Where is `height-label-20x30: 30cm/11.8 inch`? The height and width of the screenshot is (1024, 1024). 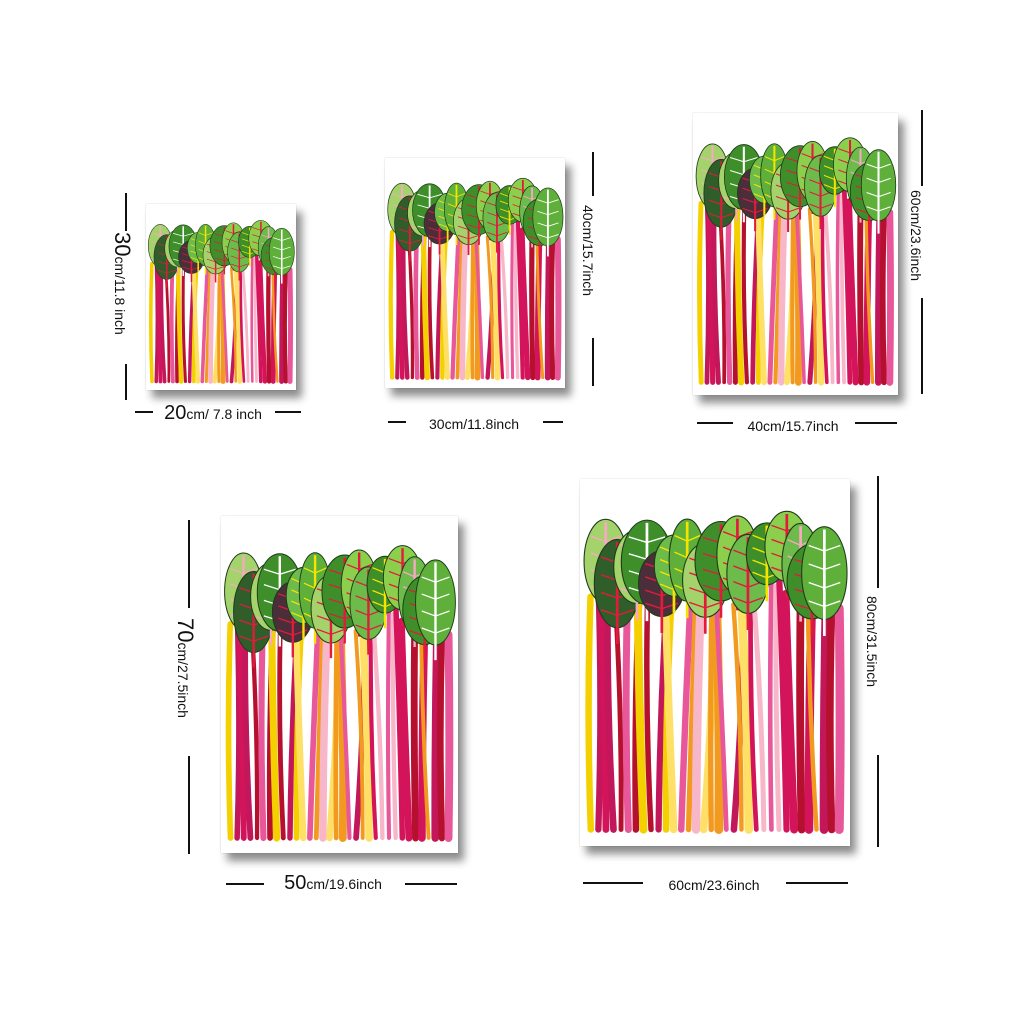
height-label-20x30: 30cm/11.8 inch is located at coordinates (122, 283).